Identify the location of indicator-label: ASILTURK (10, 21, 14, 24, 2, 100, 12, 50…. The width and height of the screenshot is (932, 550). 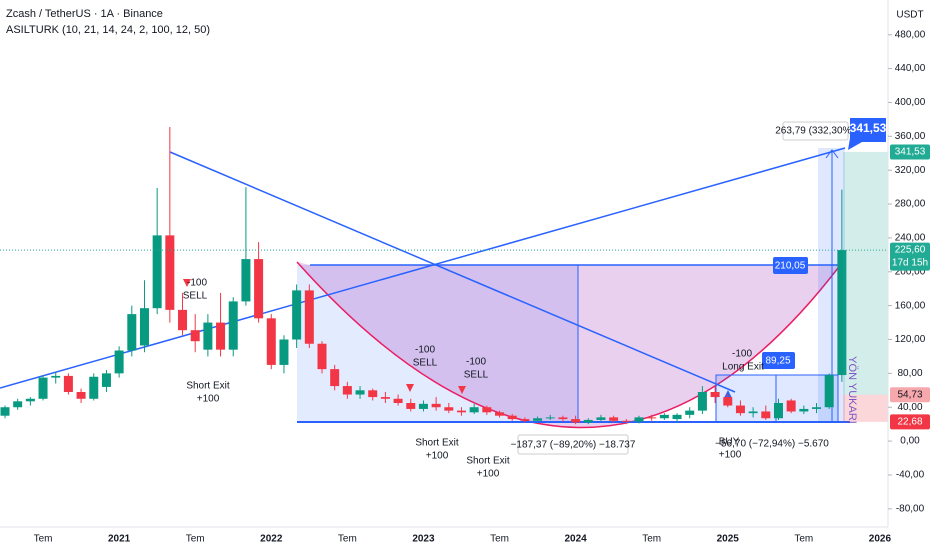
(108, 30).